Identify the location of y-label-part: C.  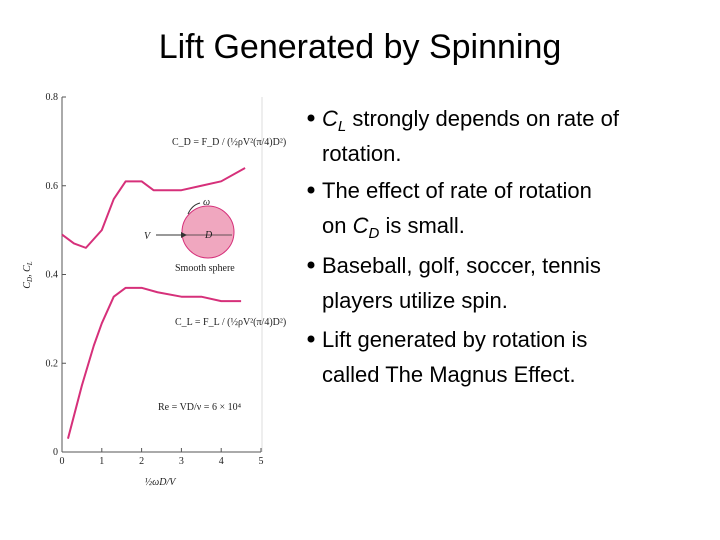
(27, 285).